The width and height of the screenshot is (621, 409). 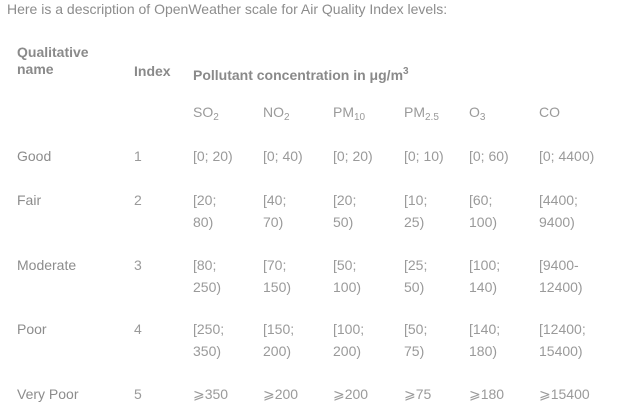 I want to click on concentration-line: [25;, so click(x=416, y=265).